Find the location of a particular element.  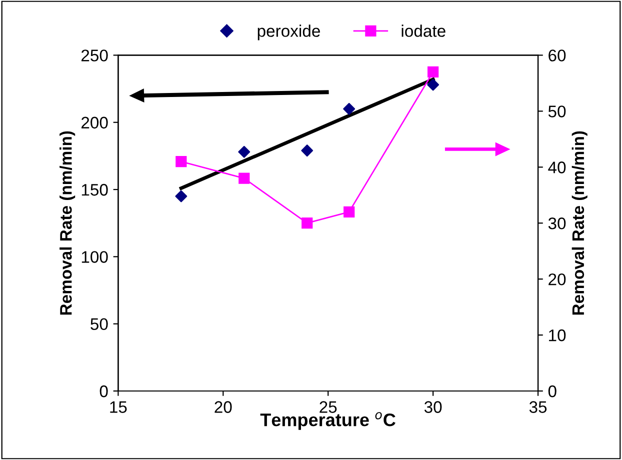

y2-tick-label: 30 is located at coordinates (557, 224).